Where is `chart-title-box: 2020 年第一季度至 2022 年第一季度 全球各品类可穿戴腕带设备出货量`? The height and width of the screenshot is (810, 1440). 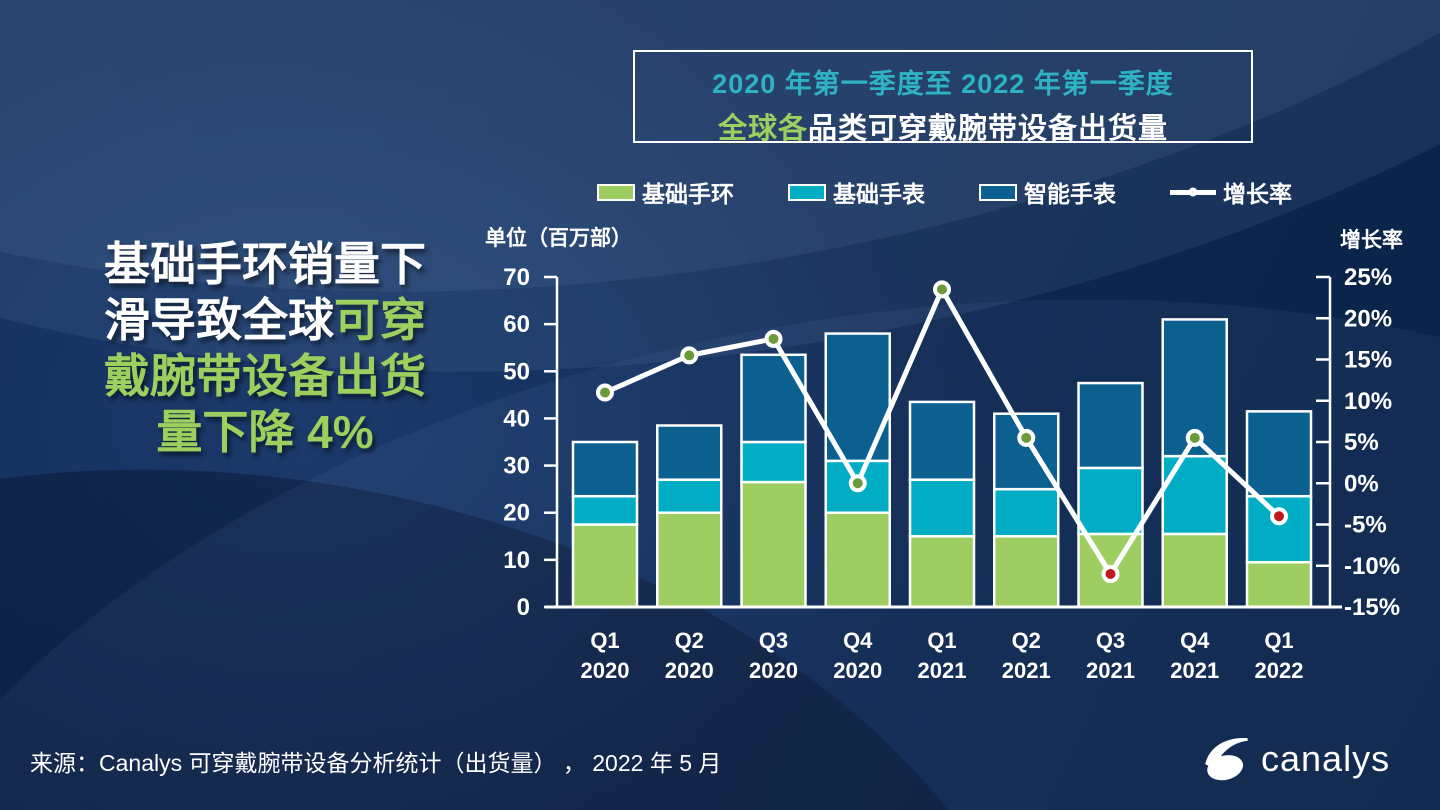 chart-title-box: 2020 年第一季度至 2022 年第一季度 全球各品类可穿戴腕带设备出货量 is located at coordinates (943, 97).